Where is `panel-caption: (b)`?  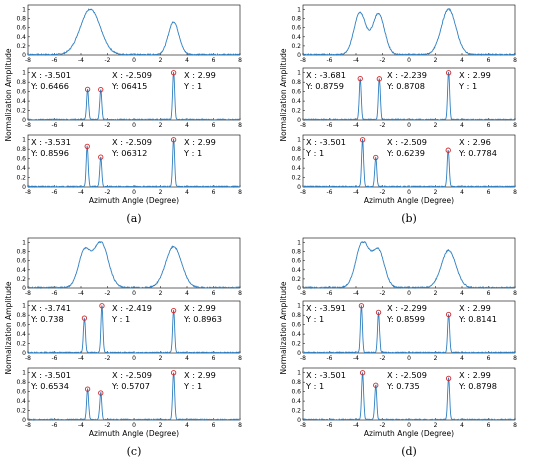
panel-caption: (b) is located at coordinates (409, 218).